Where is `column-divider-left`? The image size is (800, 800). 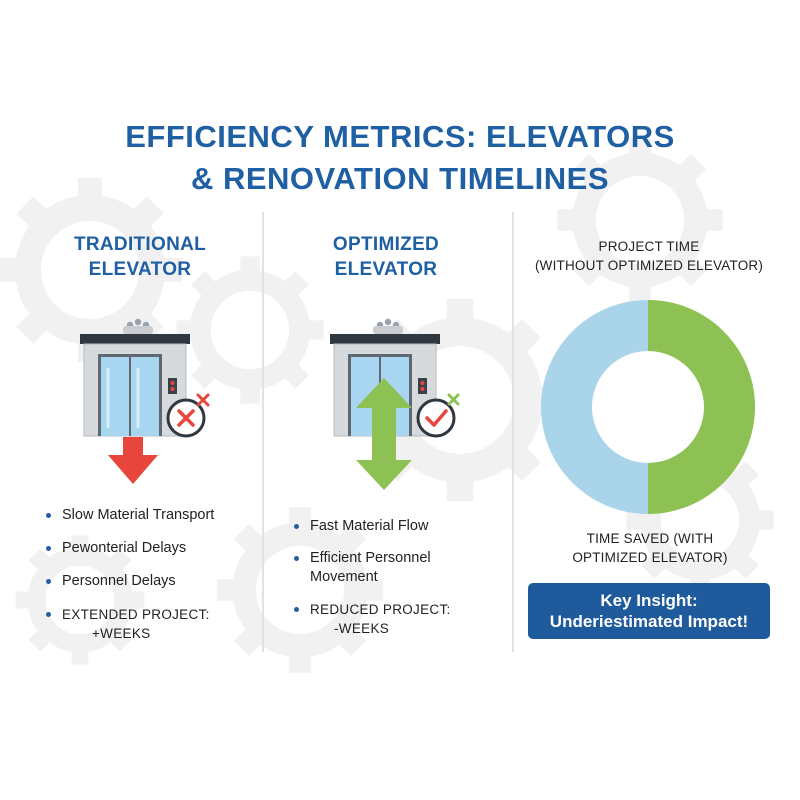
column-divider-left is located at coordinates (263, 432).